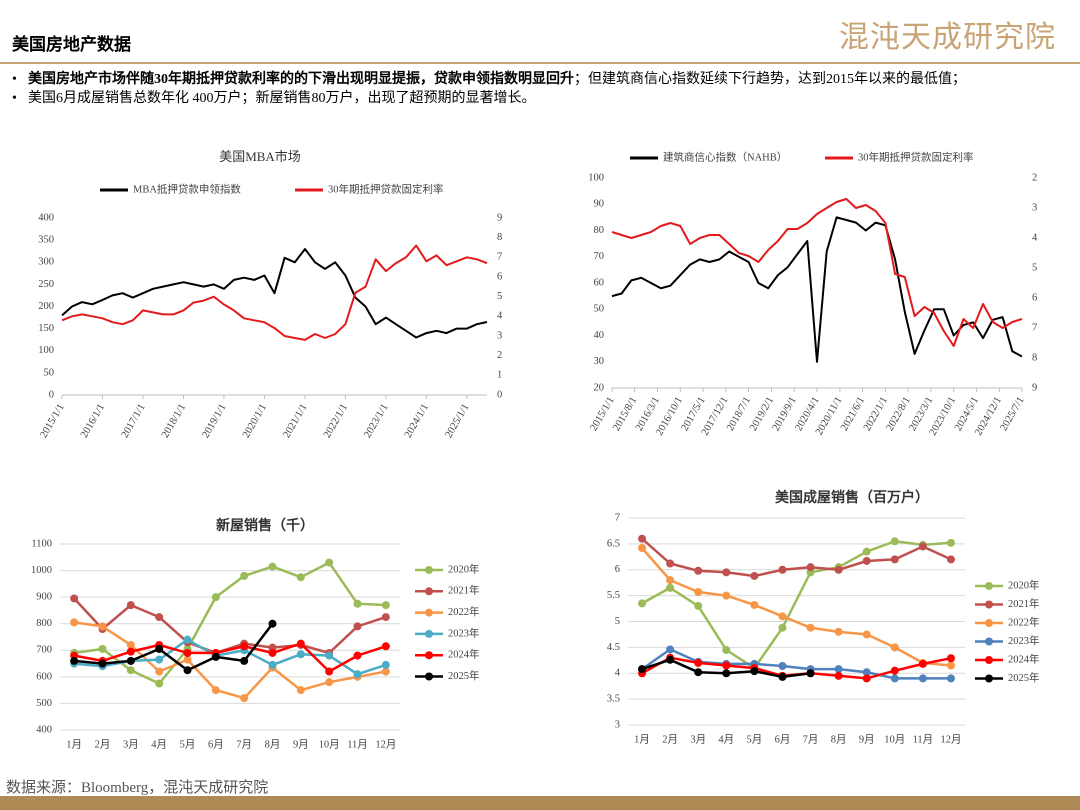  Describe the element at coordinates (295, 421) in the screenshot. I see `x-tick-label: 2021/1/1` at that location.